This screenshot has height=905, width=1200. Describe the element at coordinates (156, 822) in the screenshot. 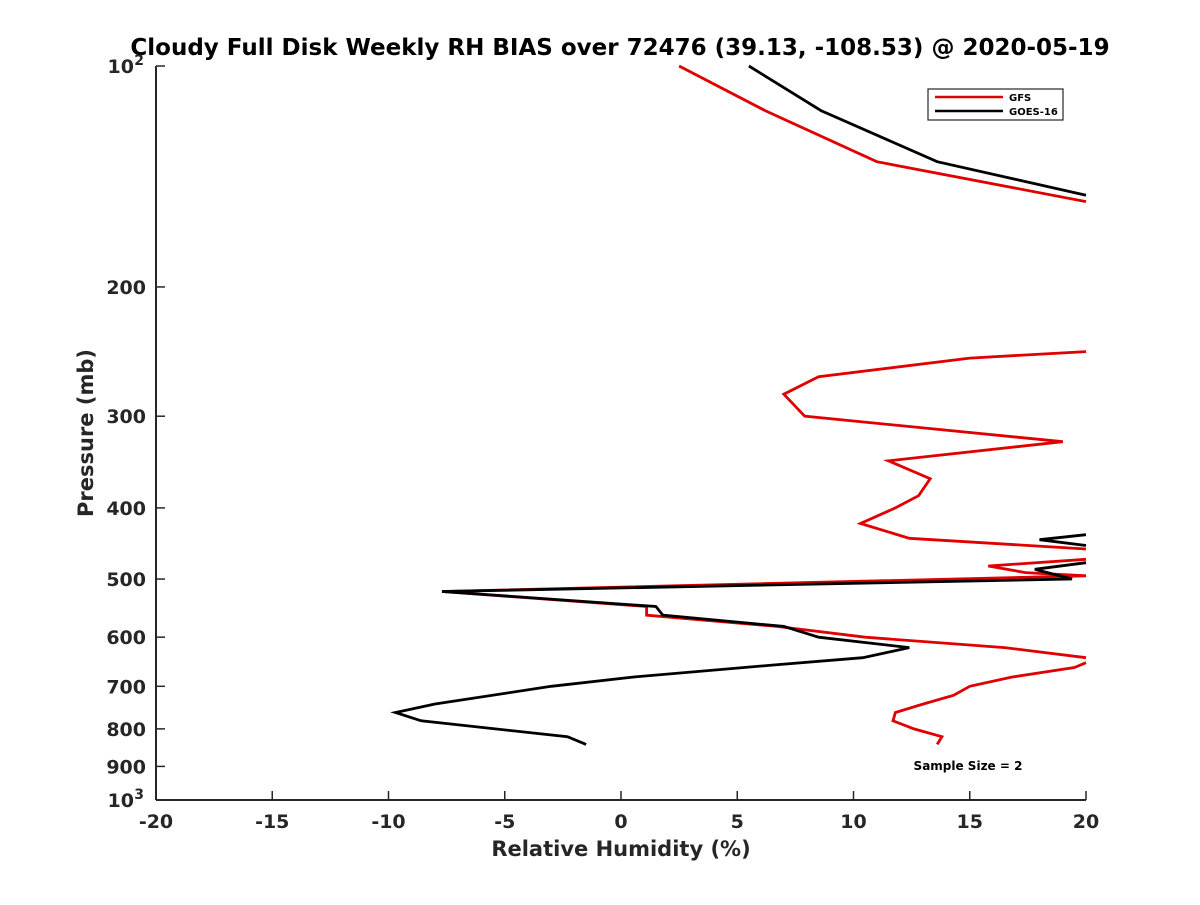

I see `x-tick-label: -20` at that location.